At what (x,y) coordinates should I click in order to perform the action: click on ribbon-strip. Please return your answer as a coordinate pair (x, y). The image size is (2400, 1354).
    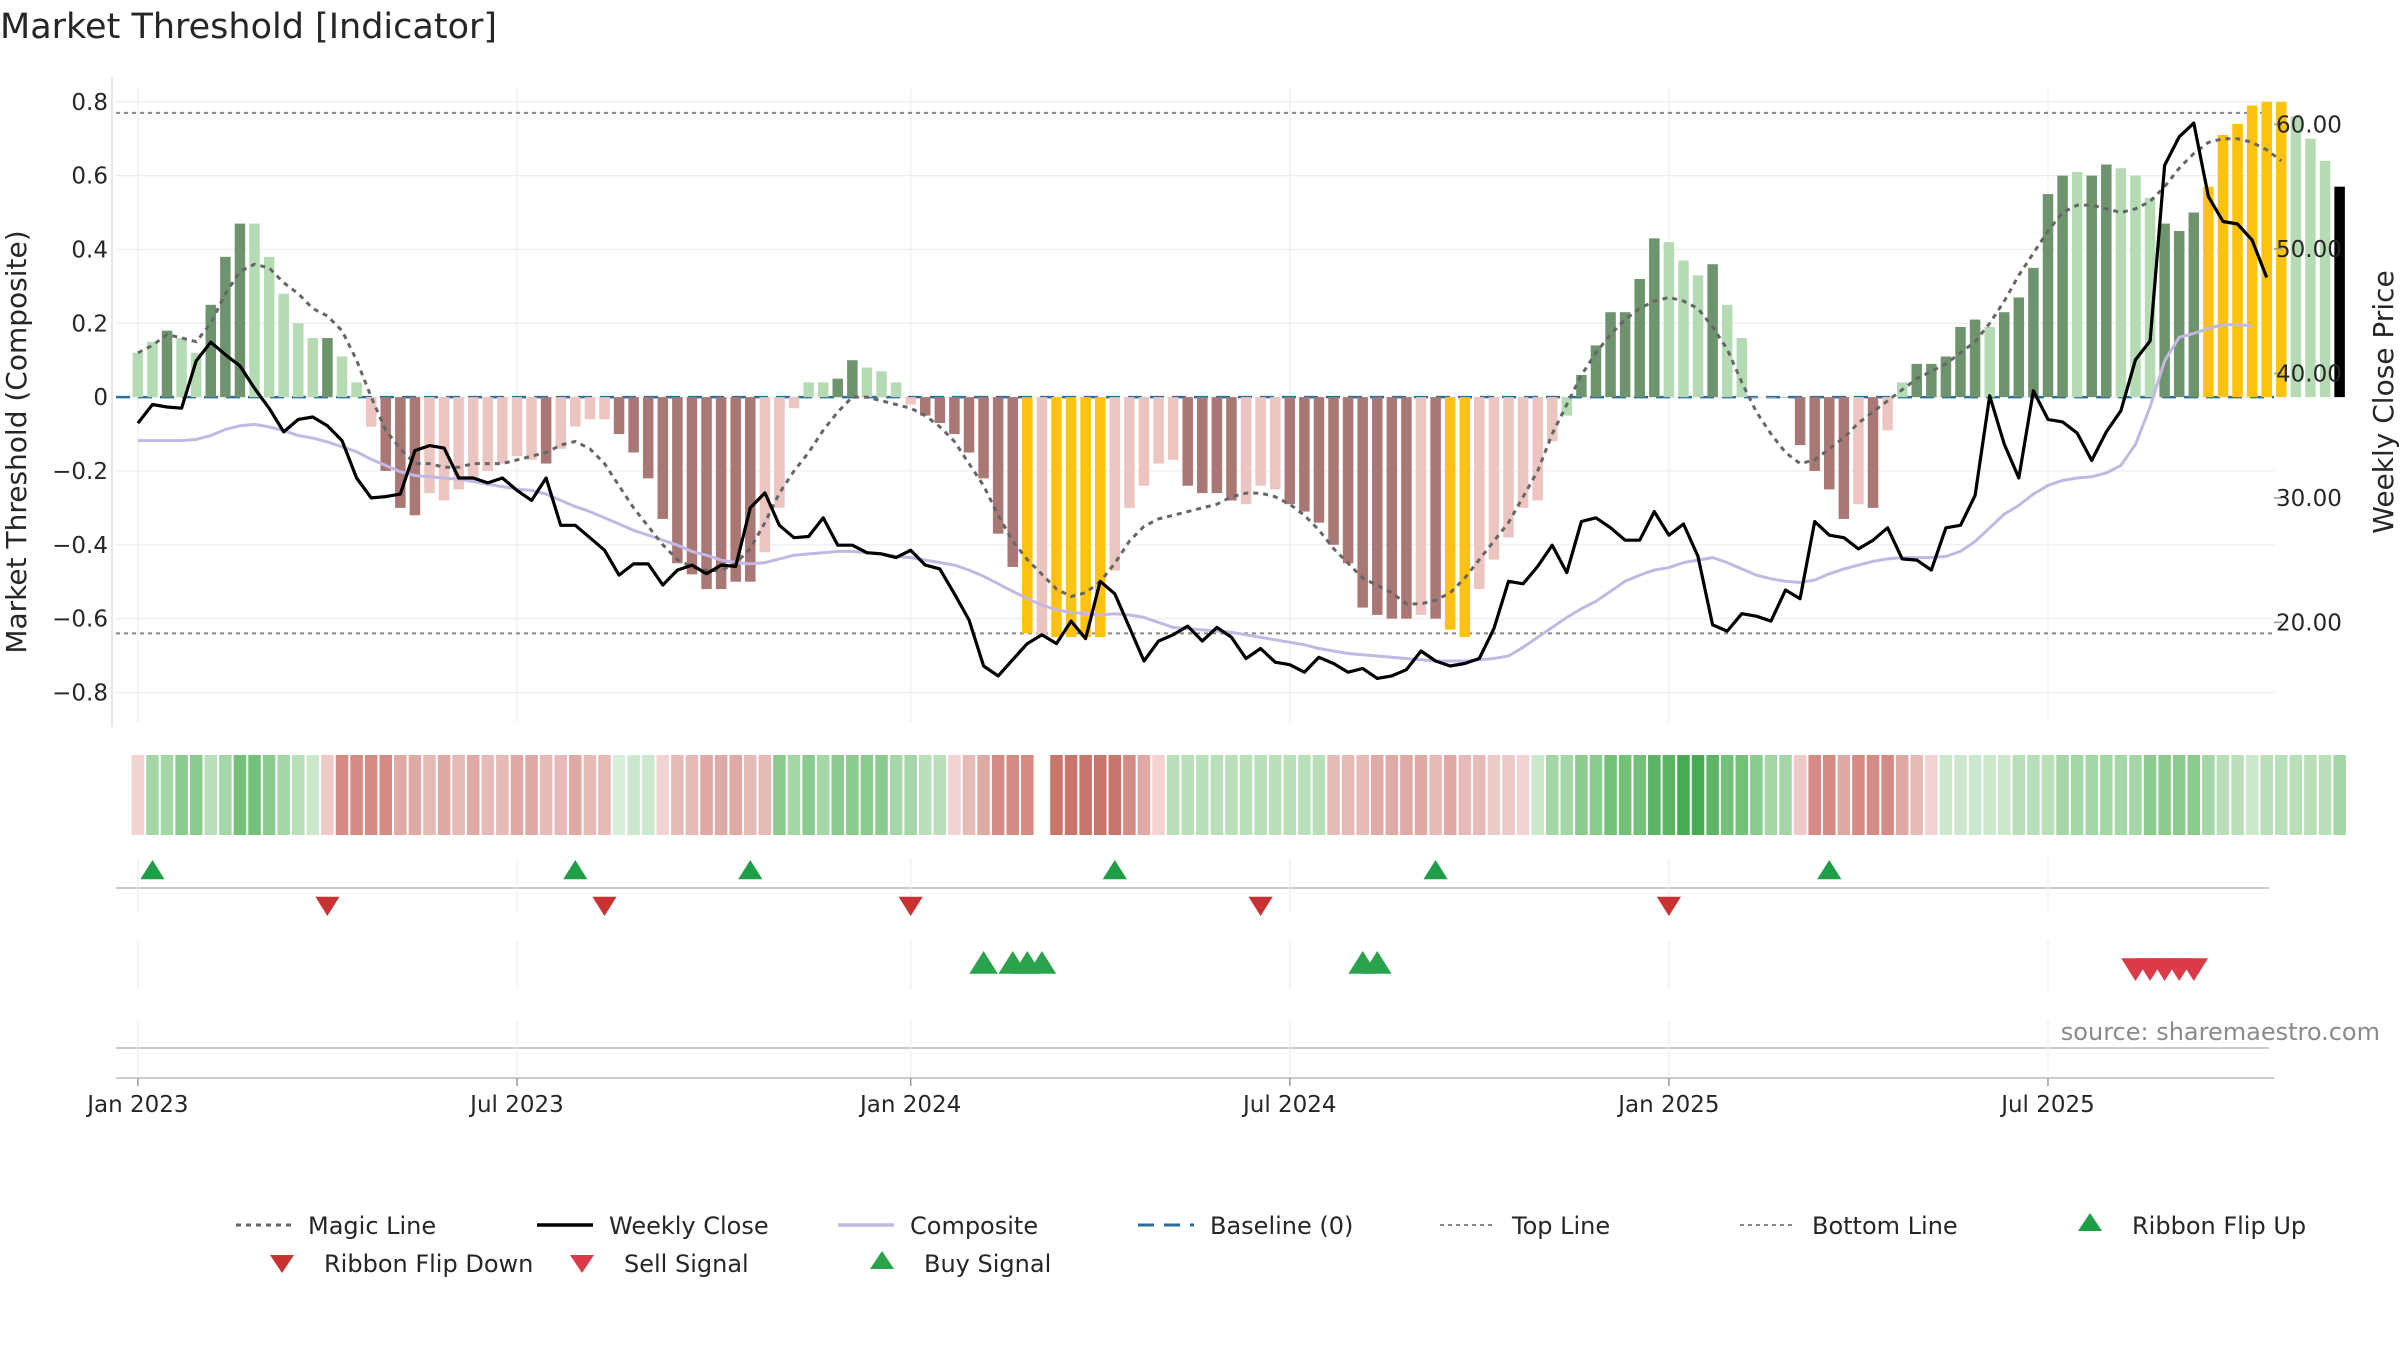
    Looking at the image, I should click on (1238, 795).